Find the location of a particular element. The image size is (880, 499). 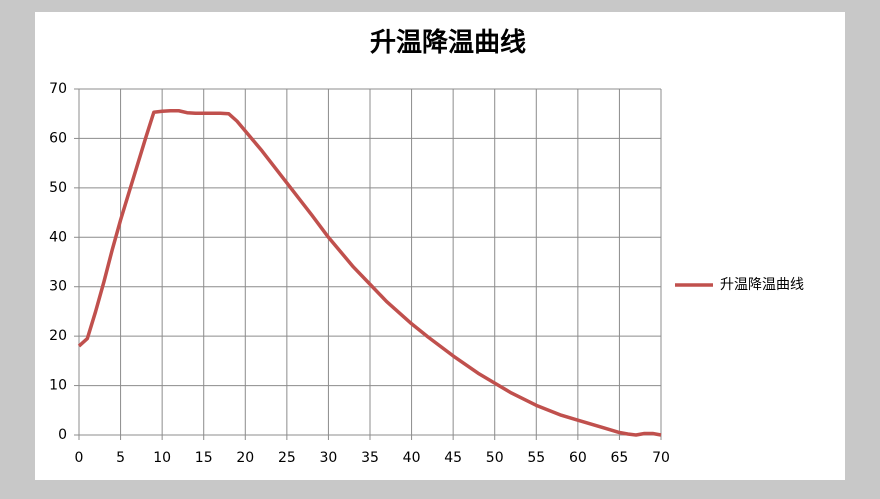

x-tick-label: 45 is located at coordinates (453, 458).